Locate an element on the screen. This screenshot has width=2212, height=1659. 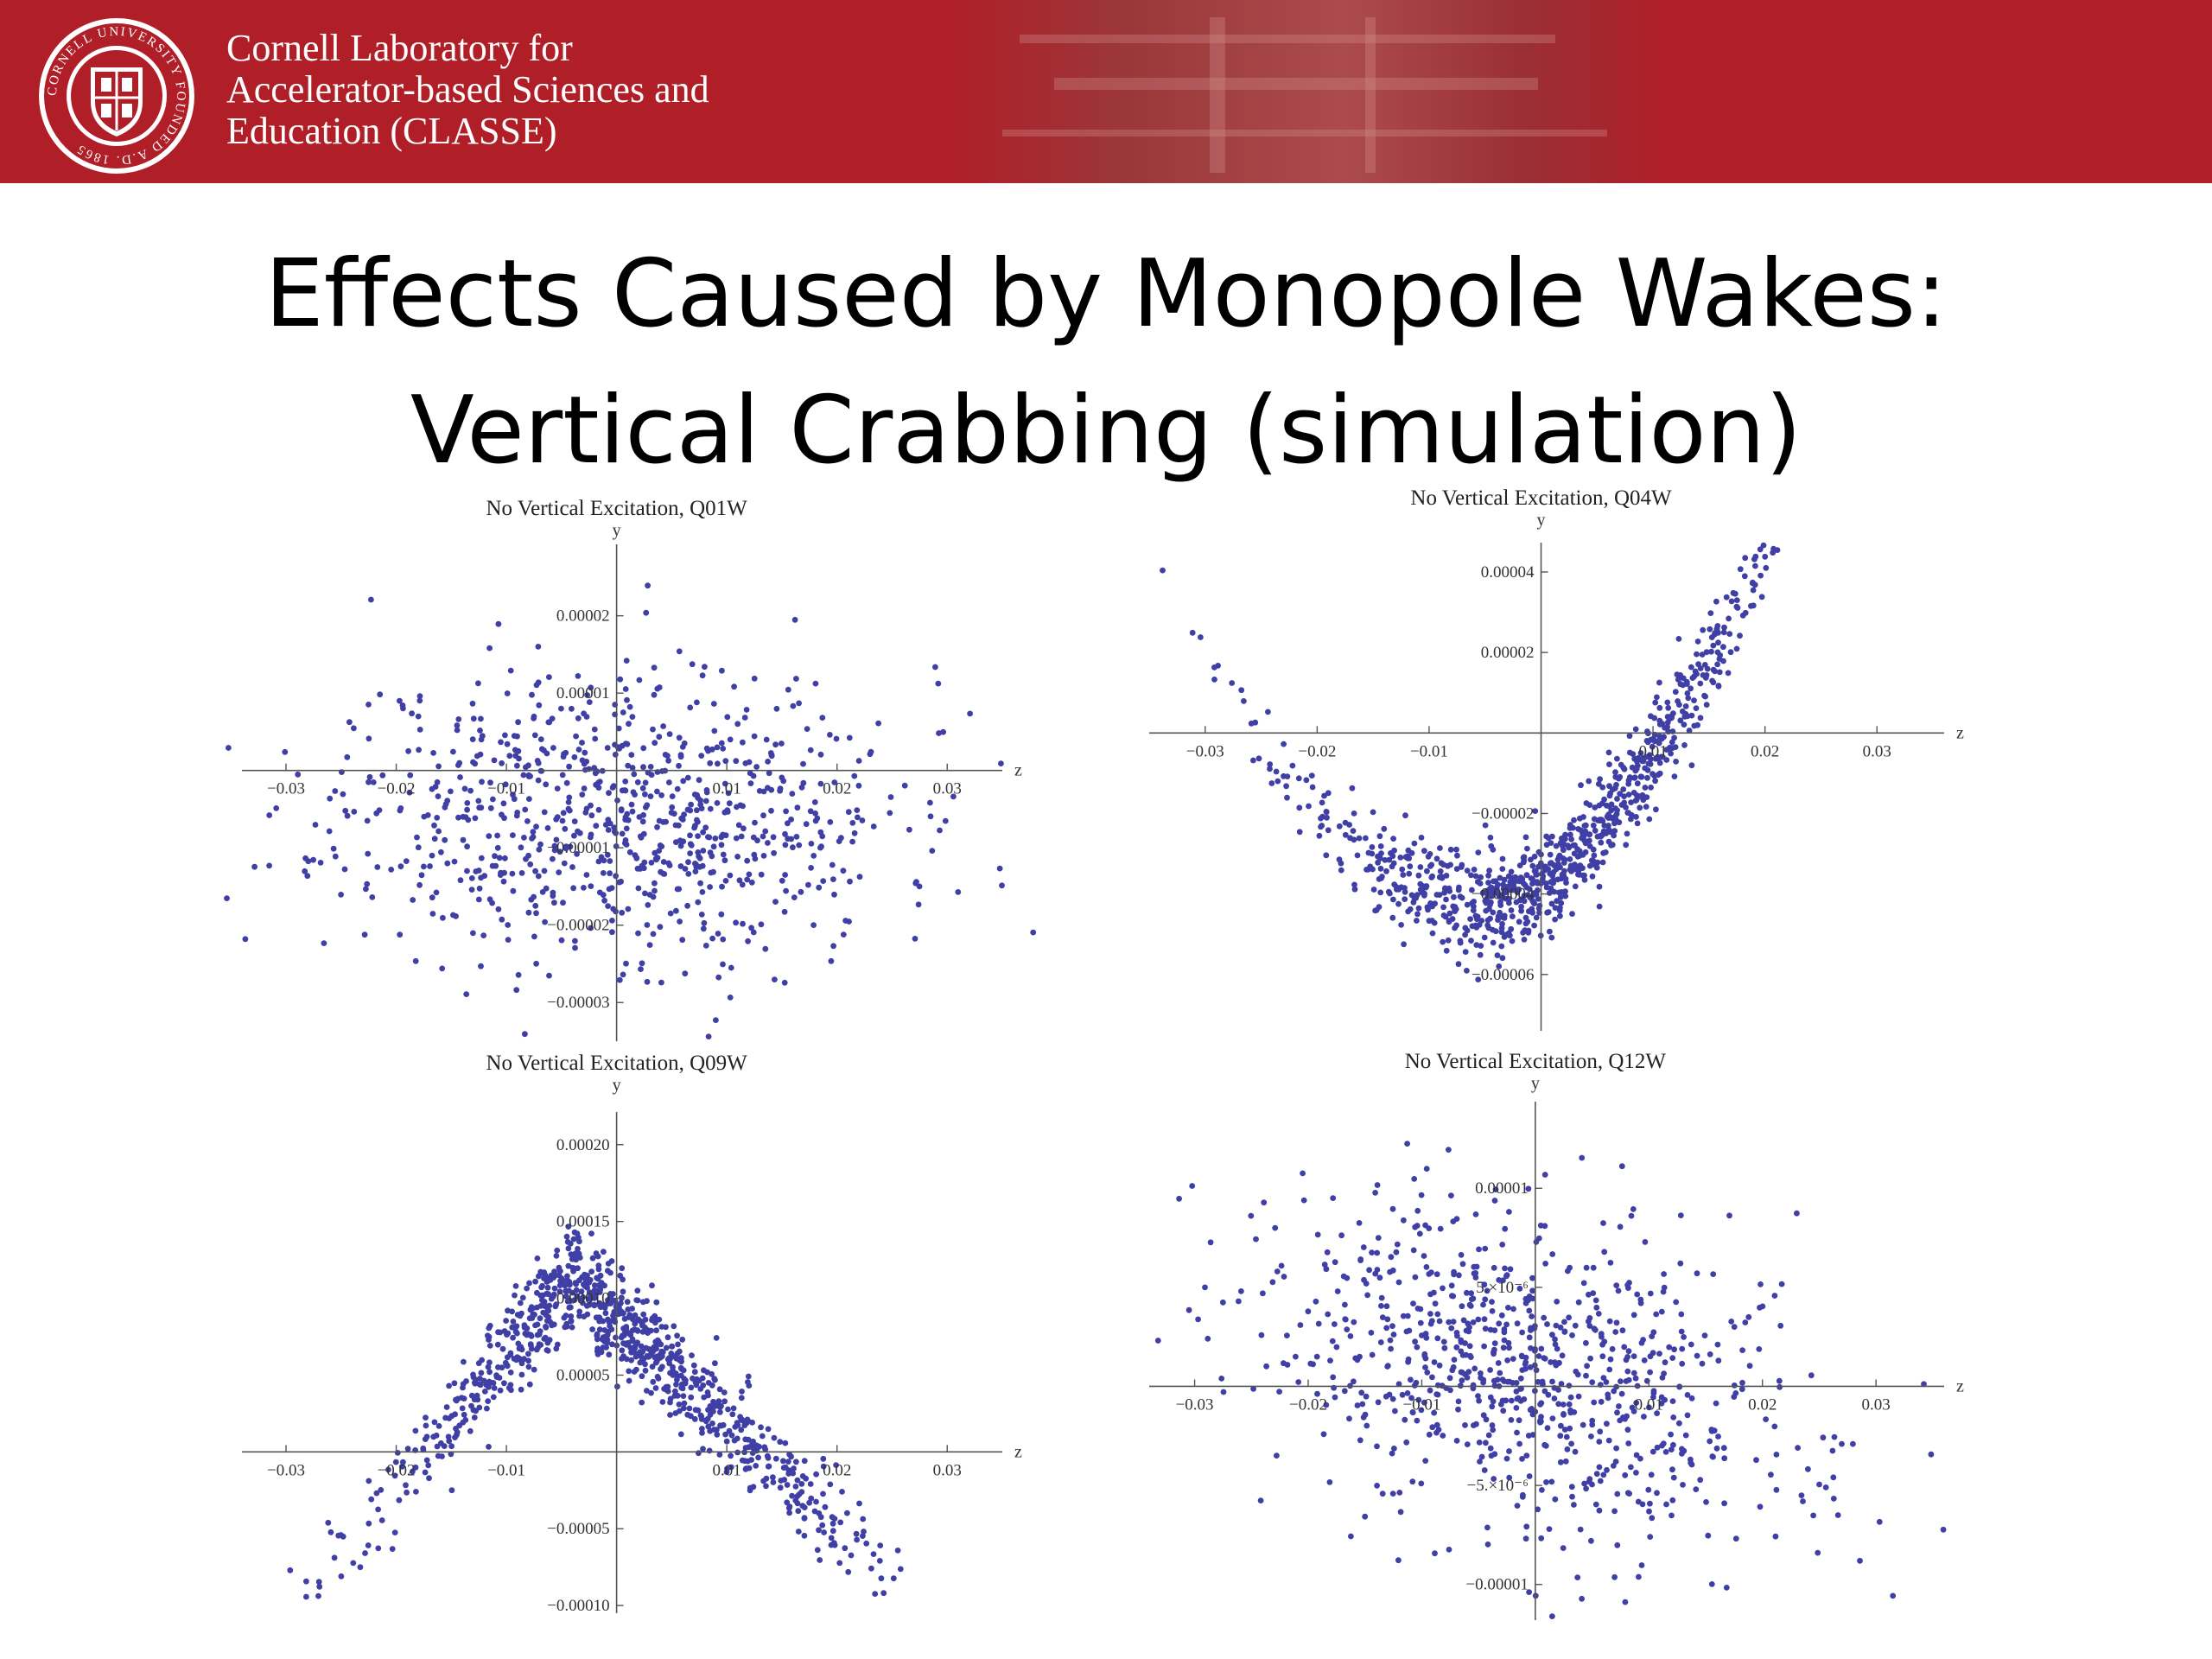
y-tick-label: 0.00004 is located at coordinates (1508, 572).